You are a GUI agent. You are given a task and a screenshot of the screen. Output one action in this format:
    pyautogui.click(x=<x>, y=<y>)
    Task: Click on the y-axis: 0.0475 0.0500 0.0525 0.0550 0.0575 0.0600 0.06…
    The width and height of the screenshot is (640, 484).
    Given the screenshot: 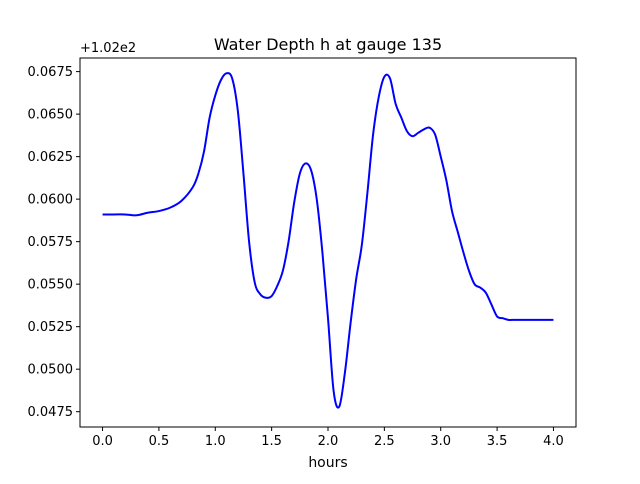 What is the action you would take?
    pyautogui.click(x=54, y=242)
    